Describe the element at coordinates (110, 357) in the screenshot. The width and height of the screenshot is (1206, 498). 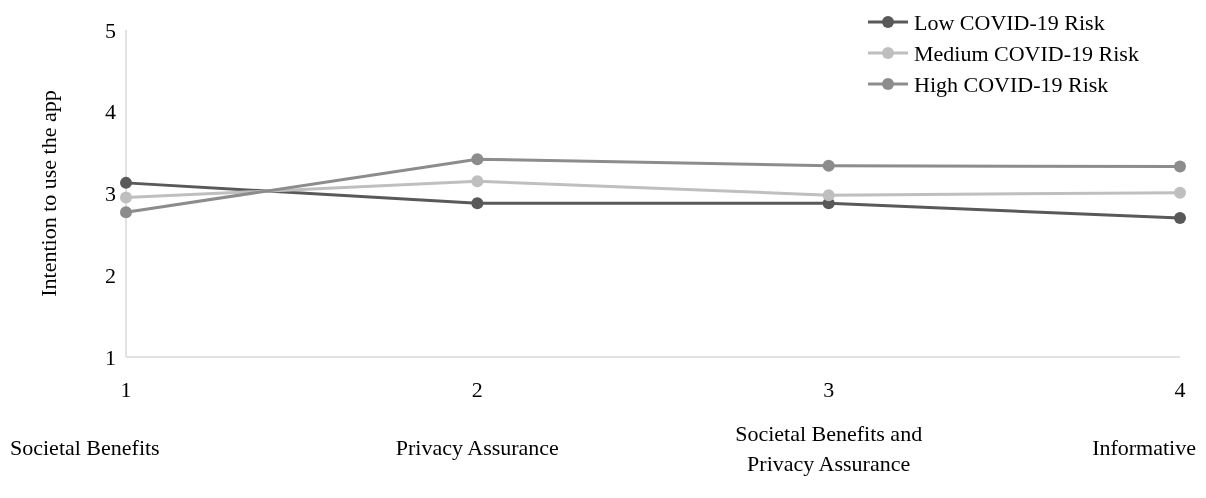
I see `y-tick-label: 1` at that location.